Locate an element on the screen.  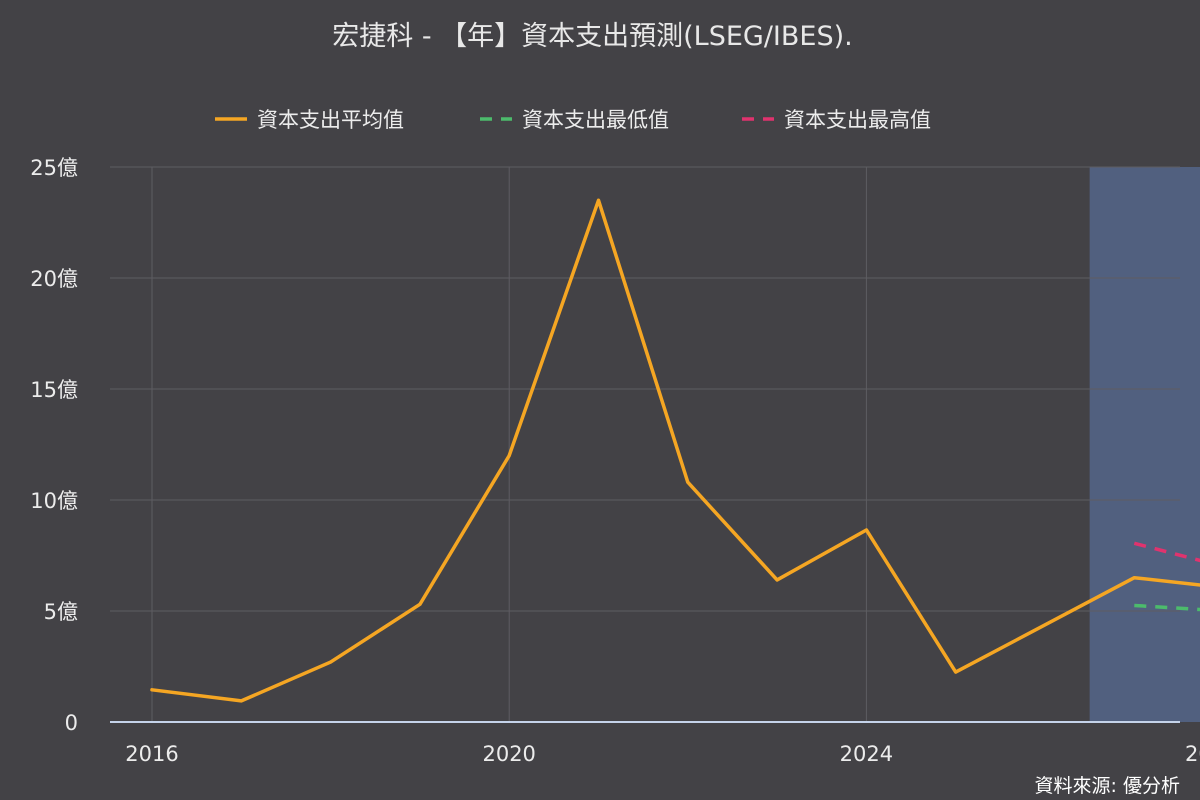
source-label: 資料來源: 優分析 is located at coordinates (1107, 786).